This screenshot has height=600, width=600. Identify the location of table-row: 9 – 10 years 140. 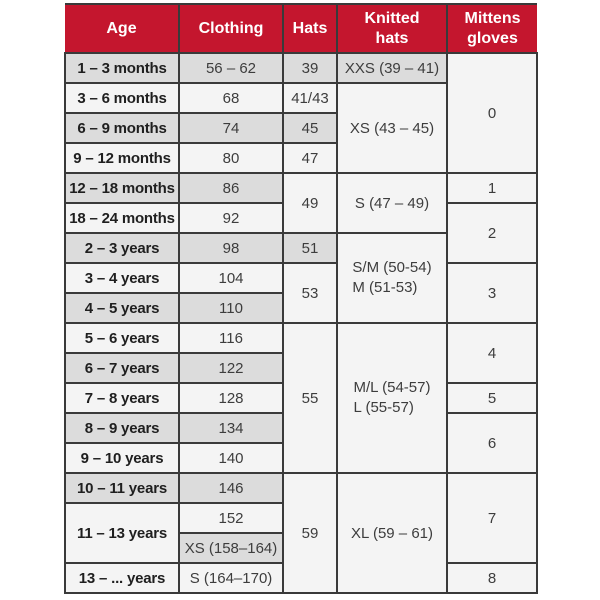
(300, 458).